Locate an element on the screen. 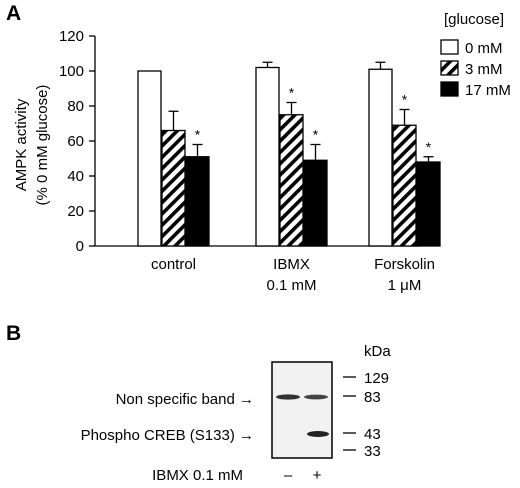  legend-label: 0 mM is located at coordinates (484, 48).